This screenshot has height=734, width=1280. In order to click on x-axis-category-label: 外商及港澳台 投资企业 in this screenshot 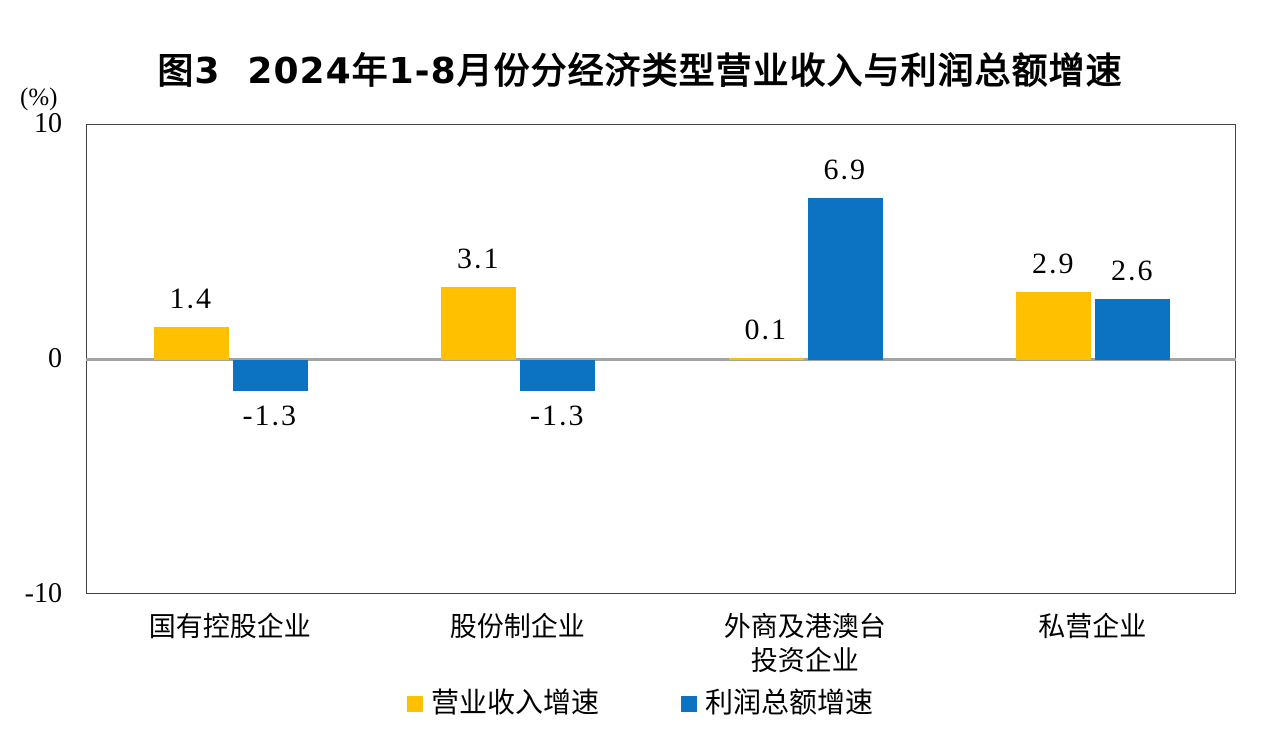, I will do `click(804, 644)`.